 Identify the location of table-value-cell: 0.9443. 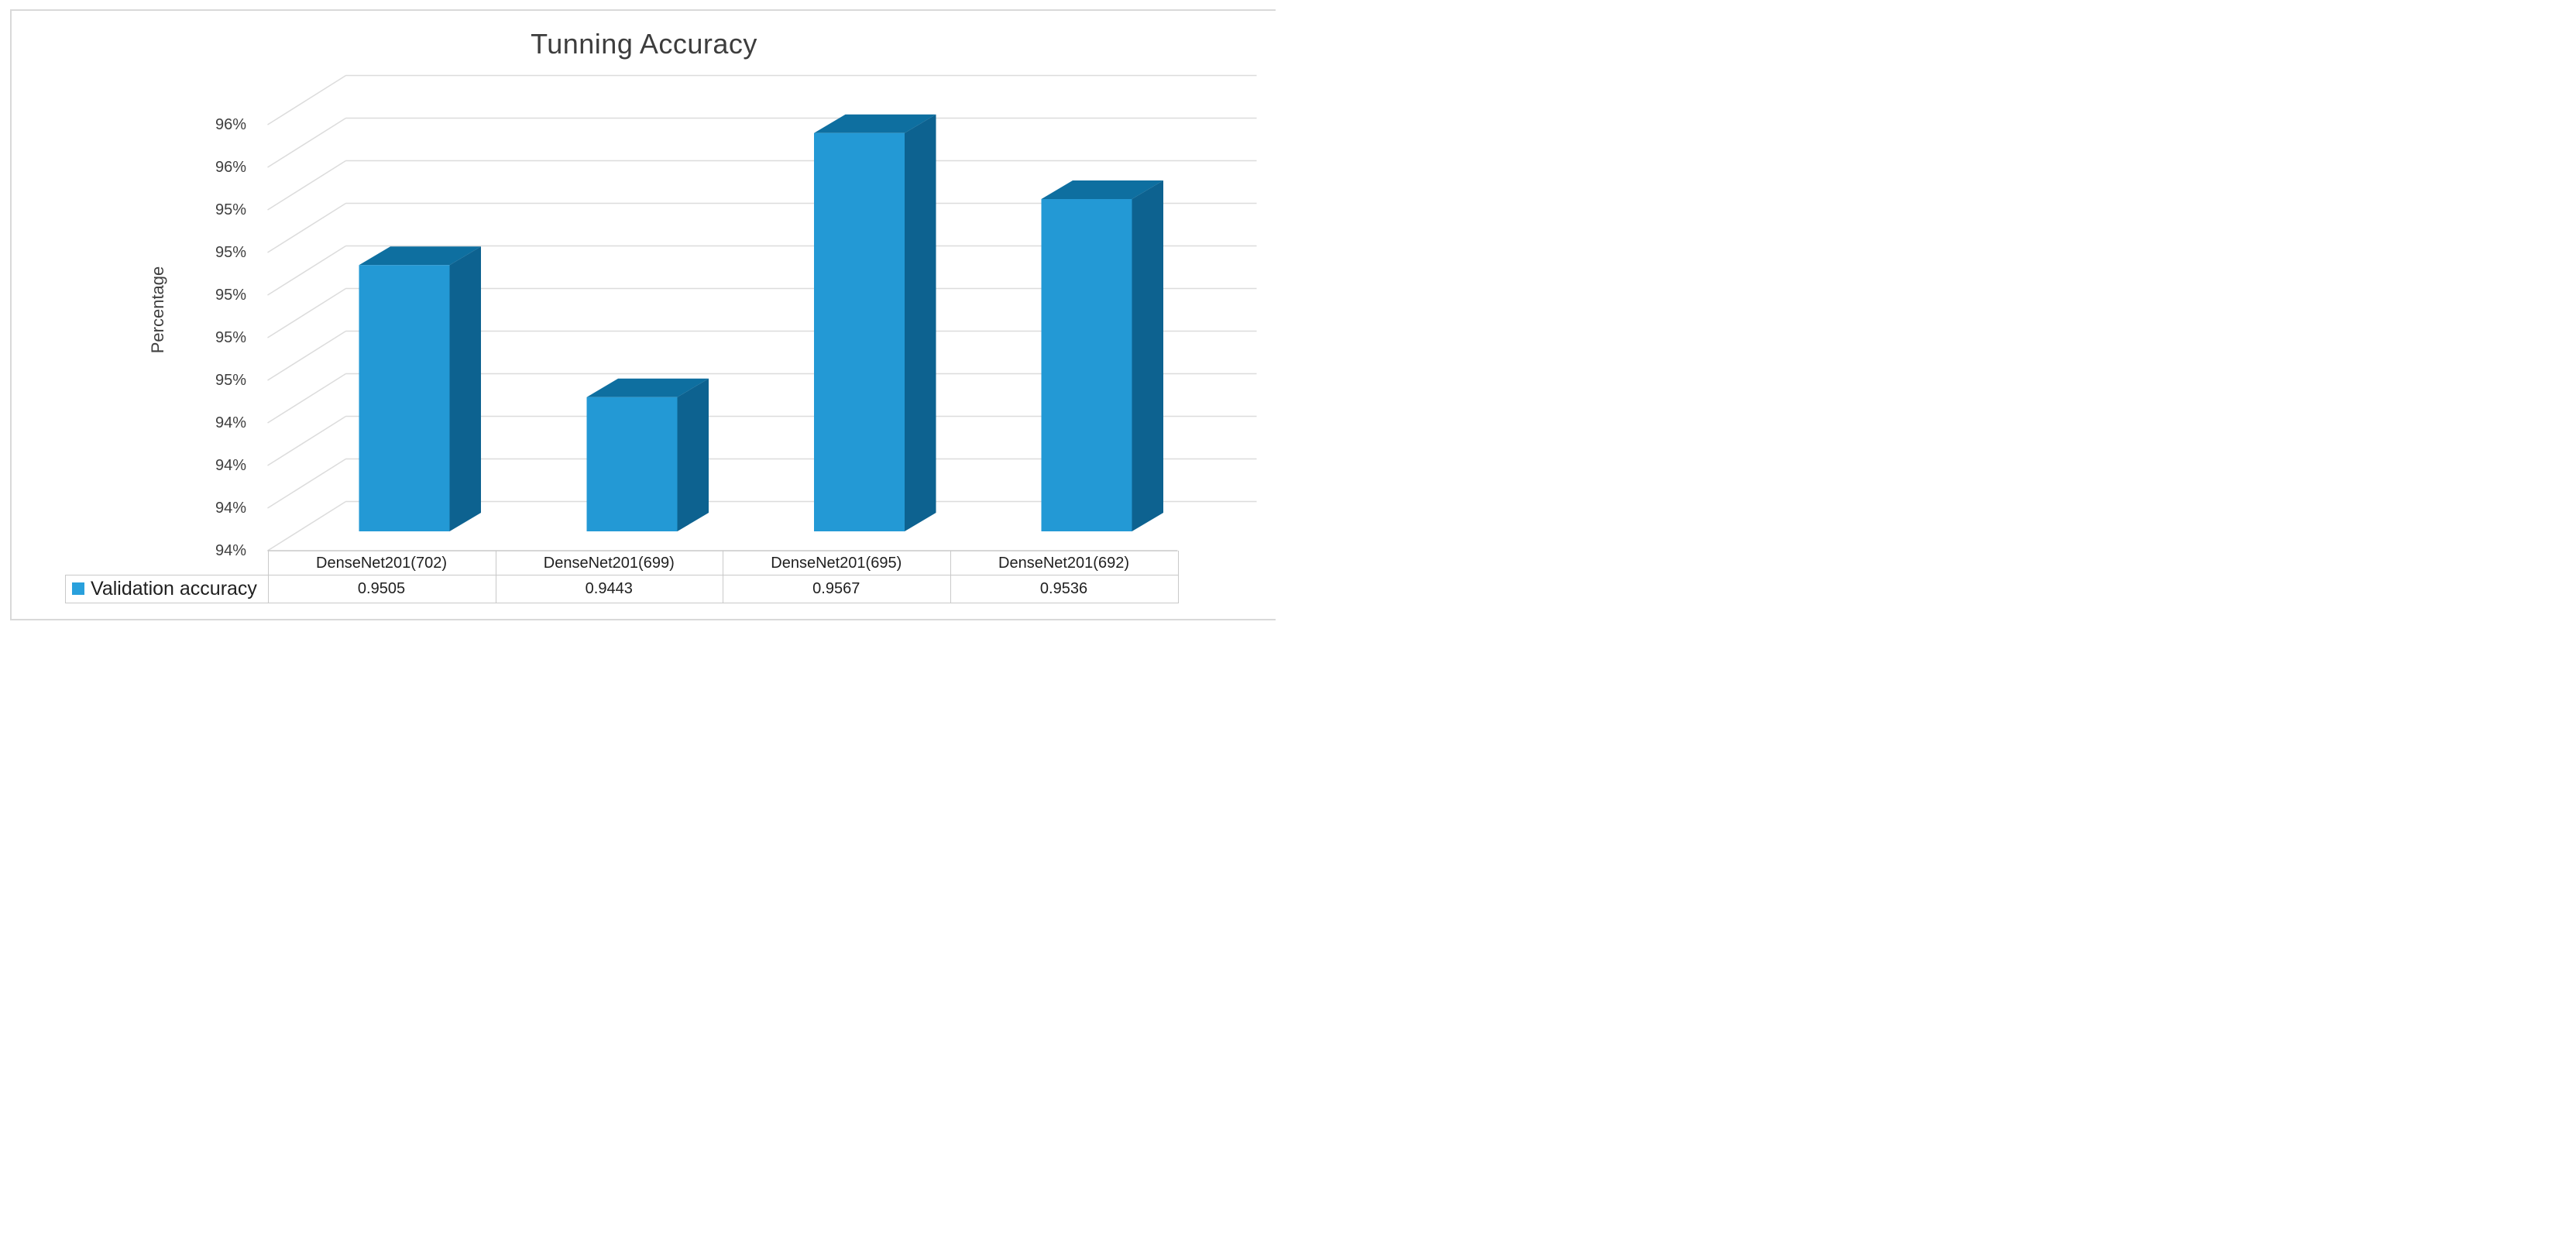
(609, 588).